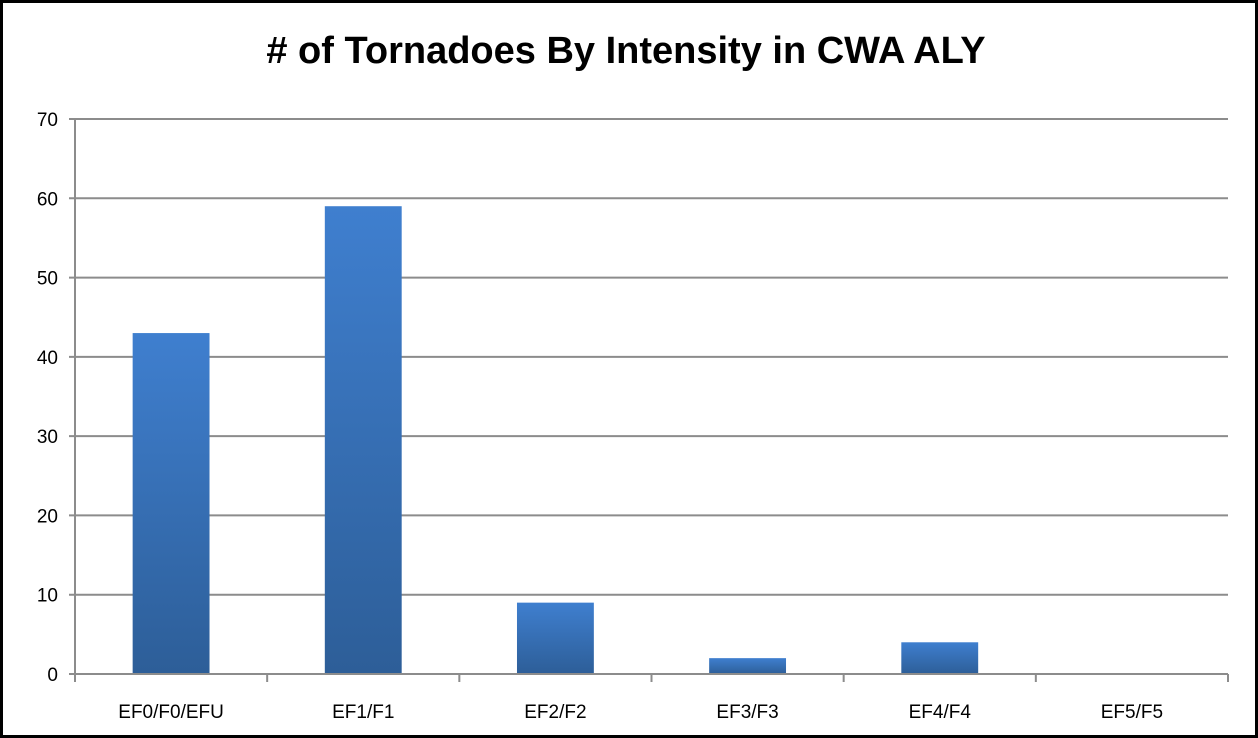 The height and width of the screenshot is (738, 1258). Describe the element at coordinates (47, 358) in the screenshot. I see `y-tick-label-40: 40` at that location.